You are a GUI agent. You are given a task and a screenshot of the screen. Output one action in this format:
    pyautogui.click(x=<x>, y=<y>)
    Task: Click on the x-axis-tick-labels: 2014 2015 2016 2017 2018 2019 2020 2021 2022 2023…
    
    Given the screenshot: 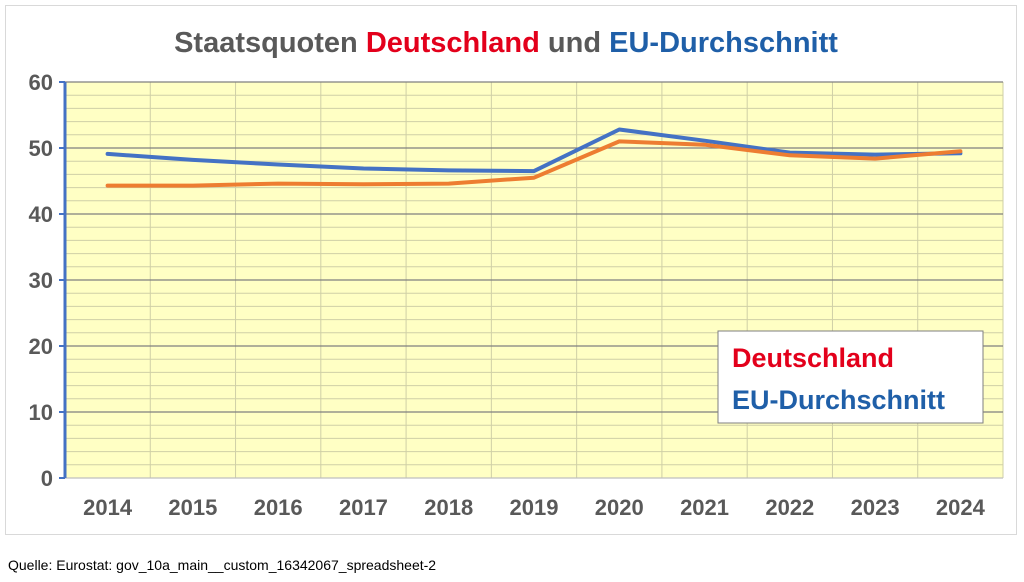 What is the action you would take?
    pyautogui.click(x=534, y=507)
    